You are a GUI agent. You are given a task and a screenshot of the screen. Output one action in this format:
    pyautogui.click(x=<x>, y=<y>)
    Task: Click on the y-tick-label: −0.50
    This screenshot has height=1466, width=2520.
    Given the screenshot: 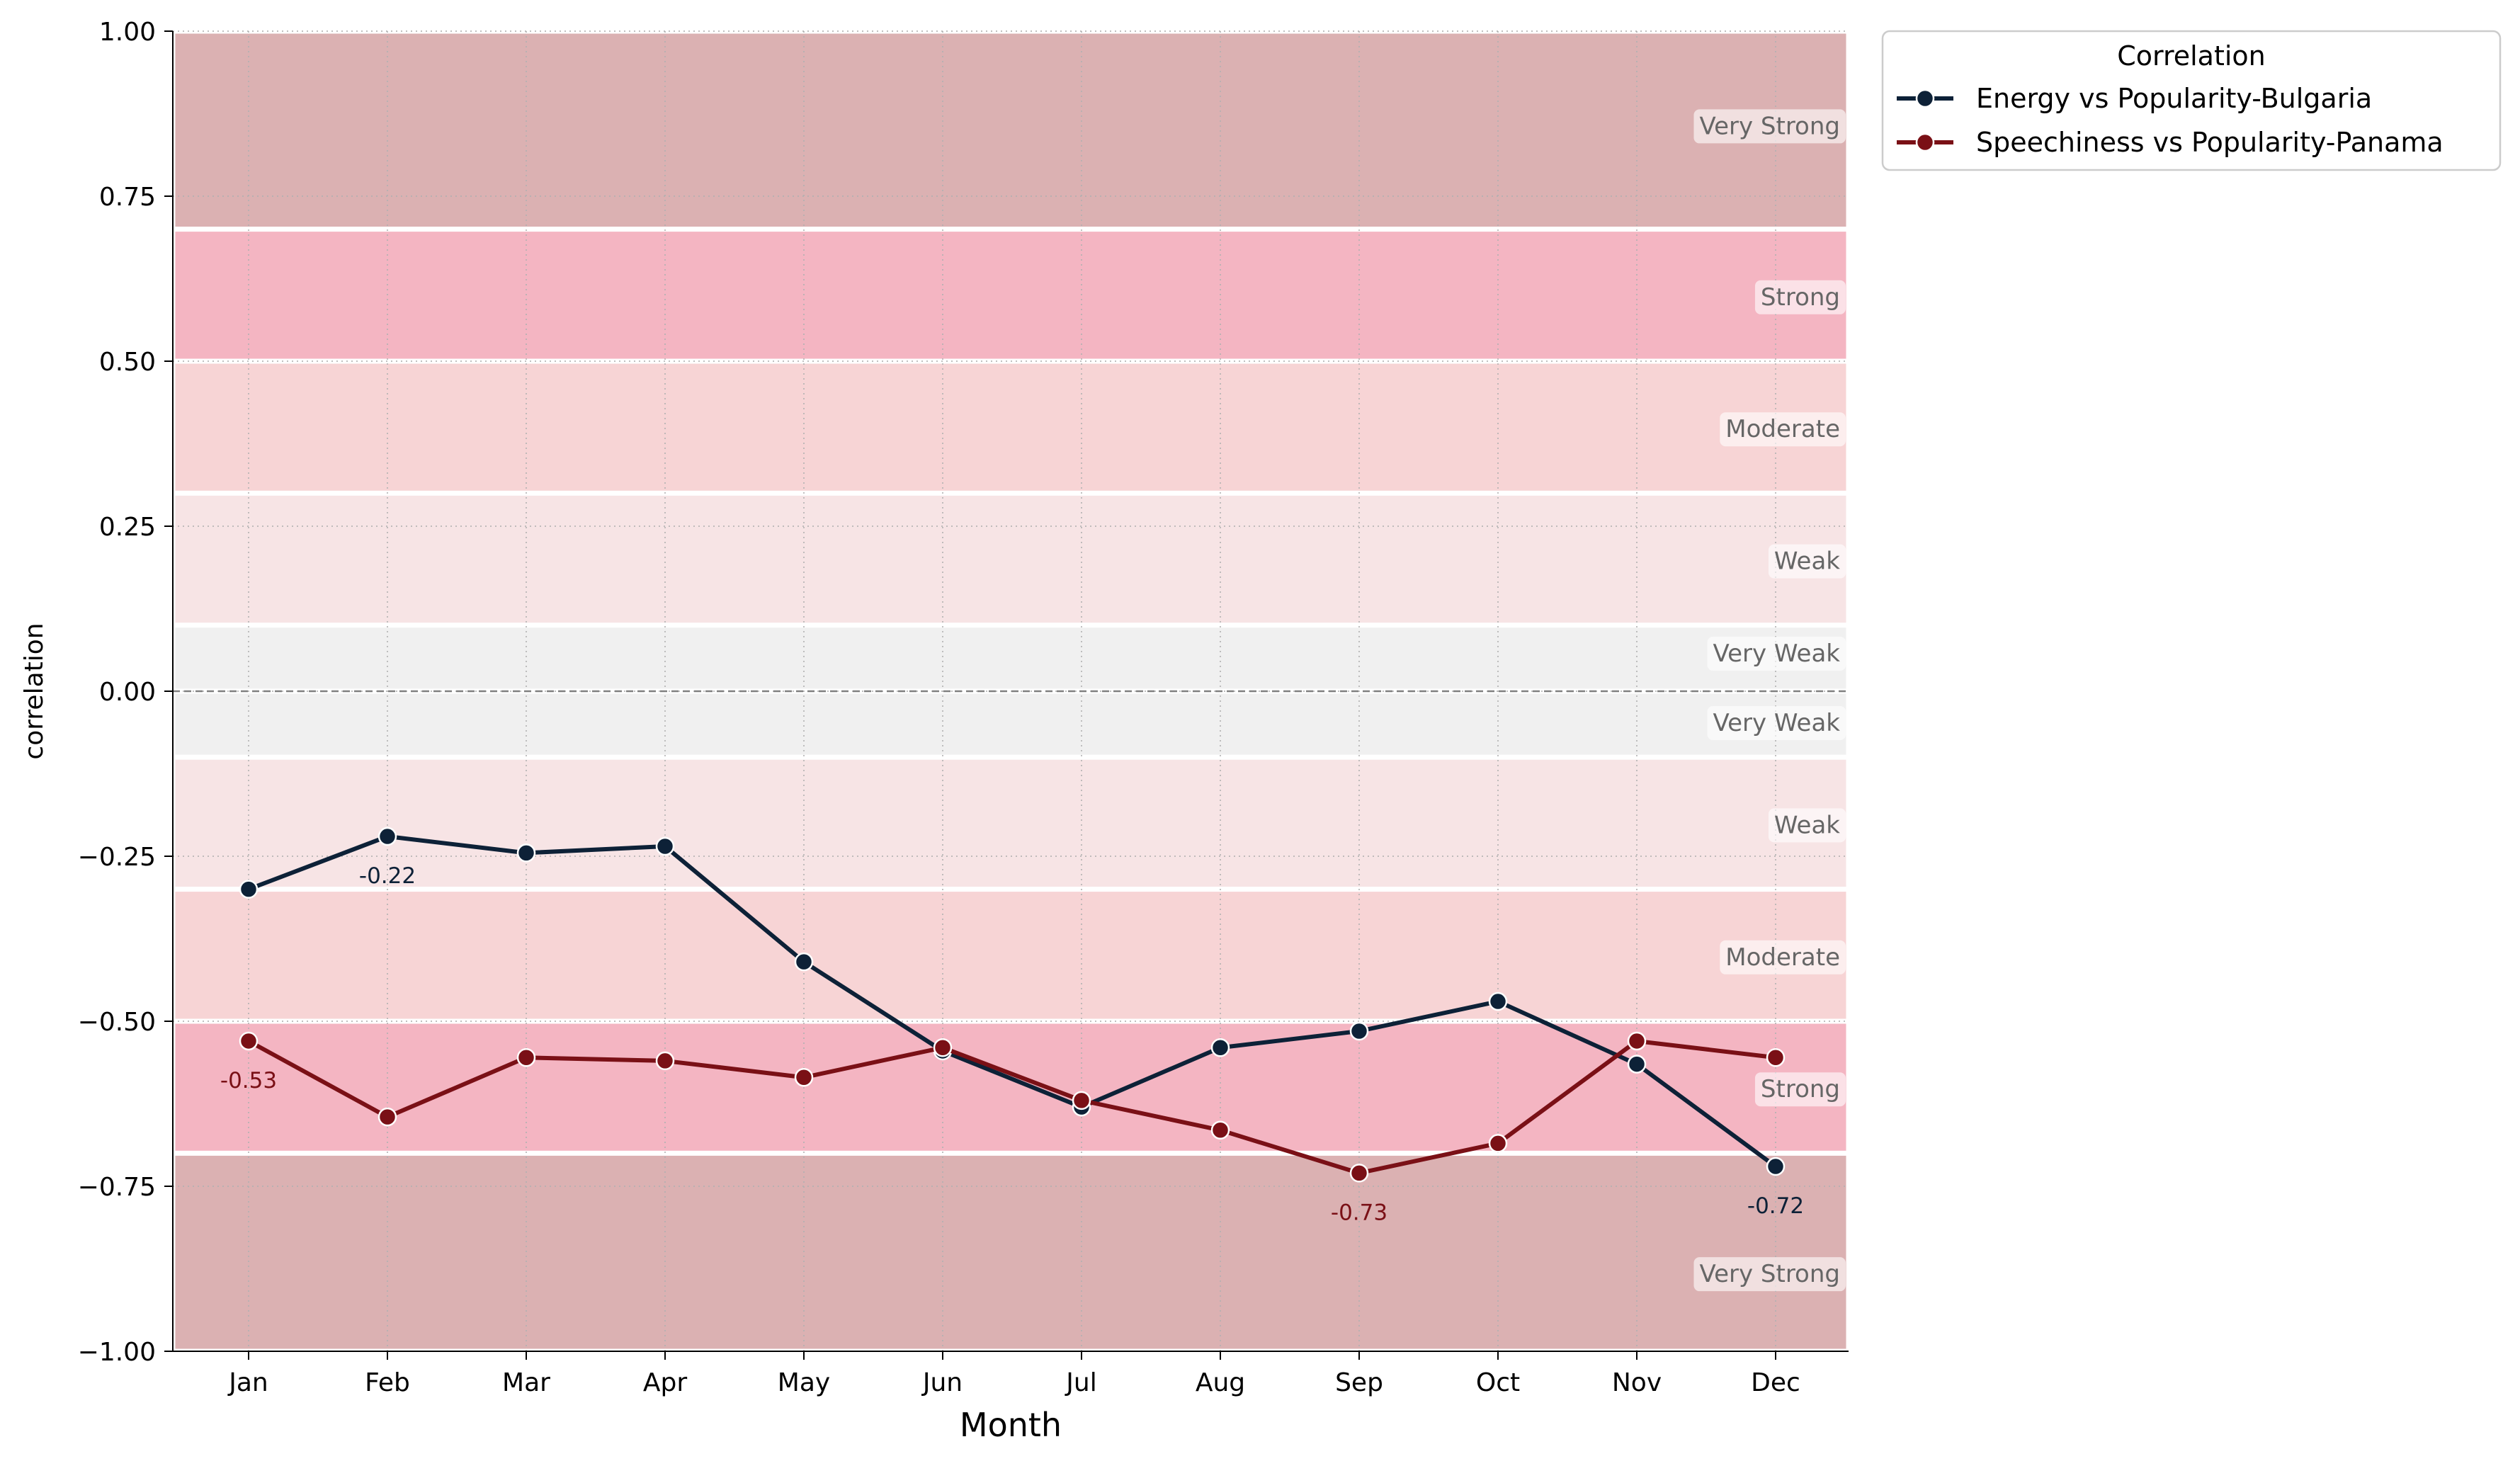 What is the action you would take?
    pyautogui.click(x=117, y=1022)
    